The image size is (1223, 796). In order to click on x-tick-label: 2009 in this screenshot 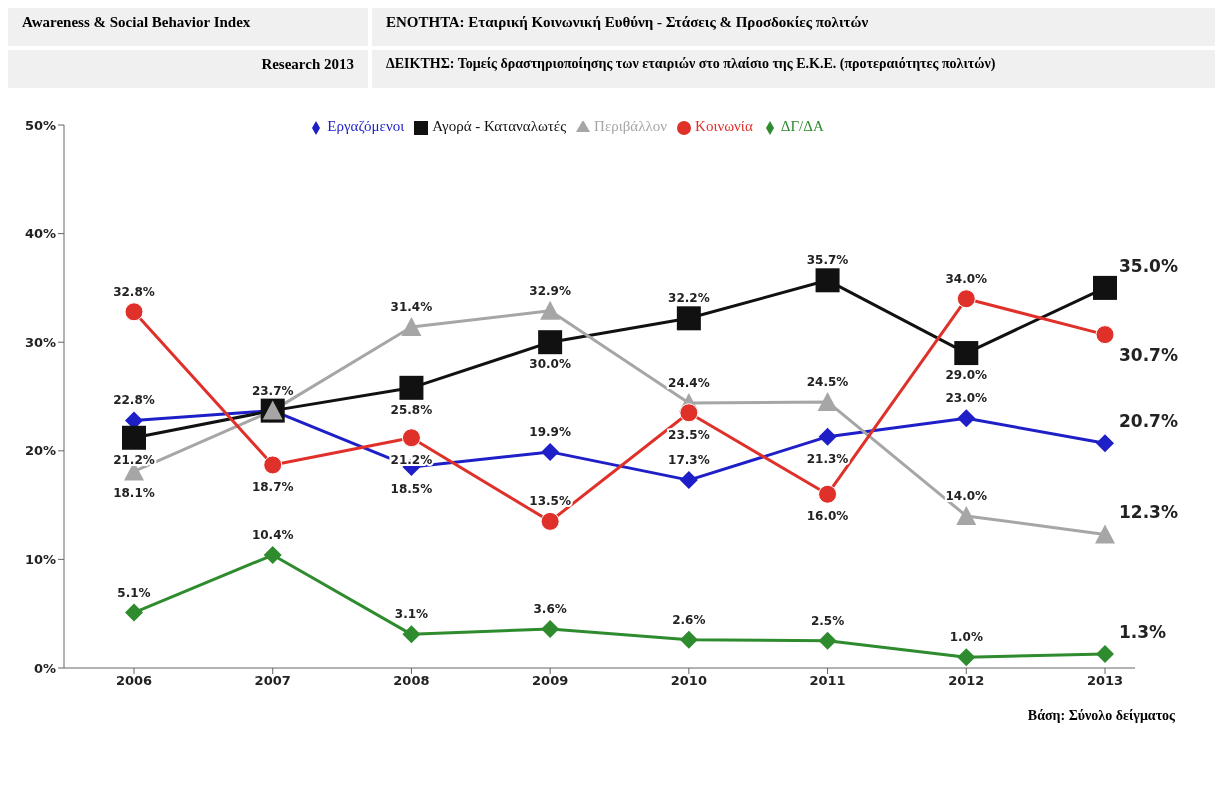, I will do `click(550, 681)`.